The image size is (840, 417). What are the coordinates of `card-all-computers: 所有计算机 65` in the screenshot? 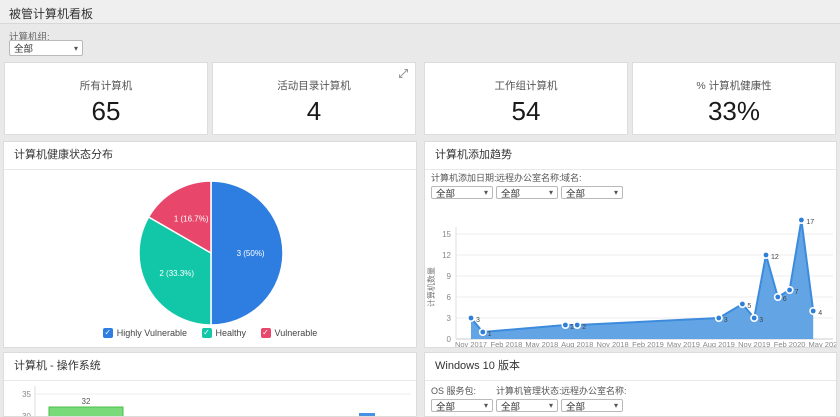 It's located at (106, 98).